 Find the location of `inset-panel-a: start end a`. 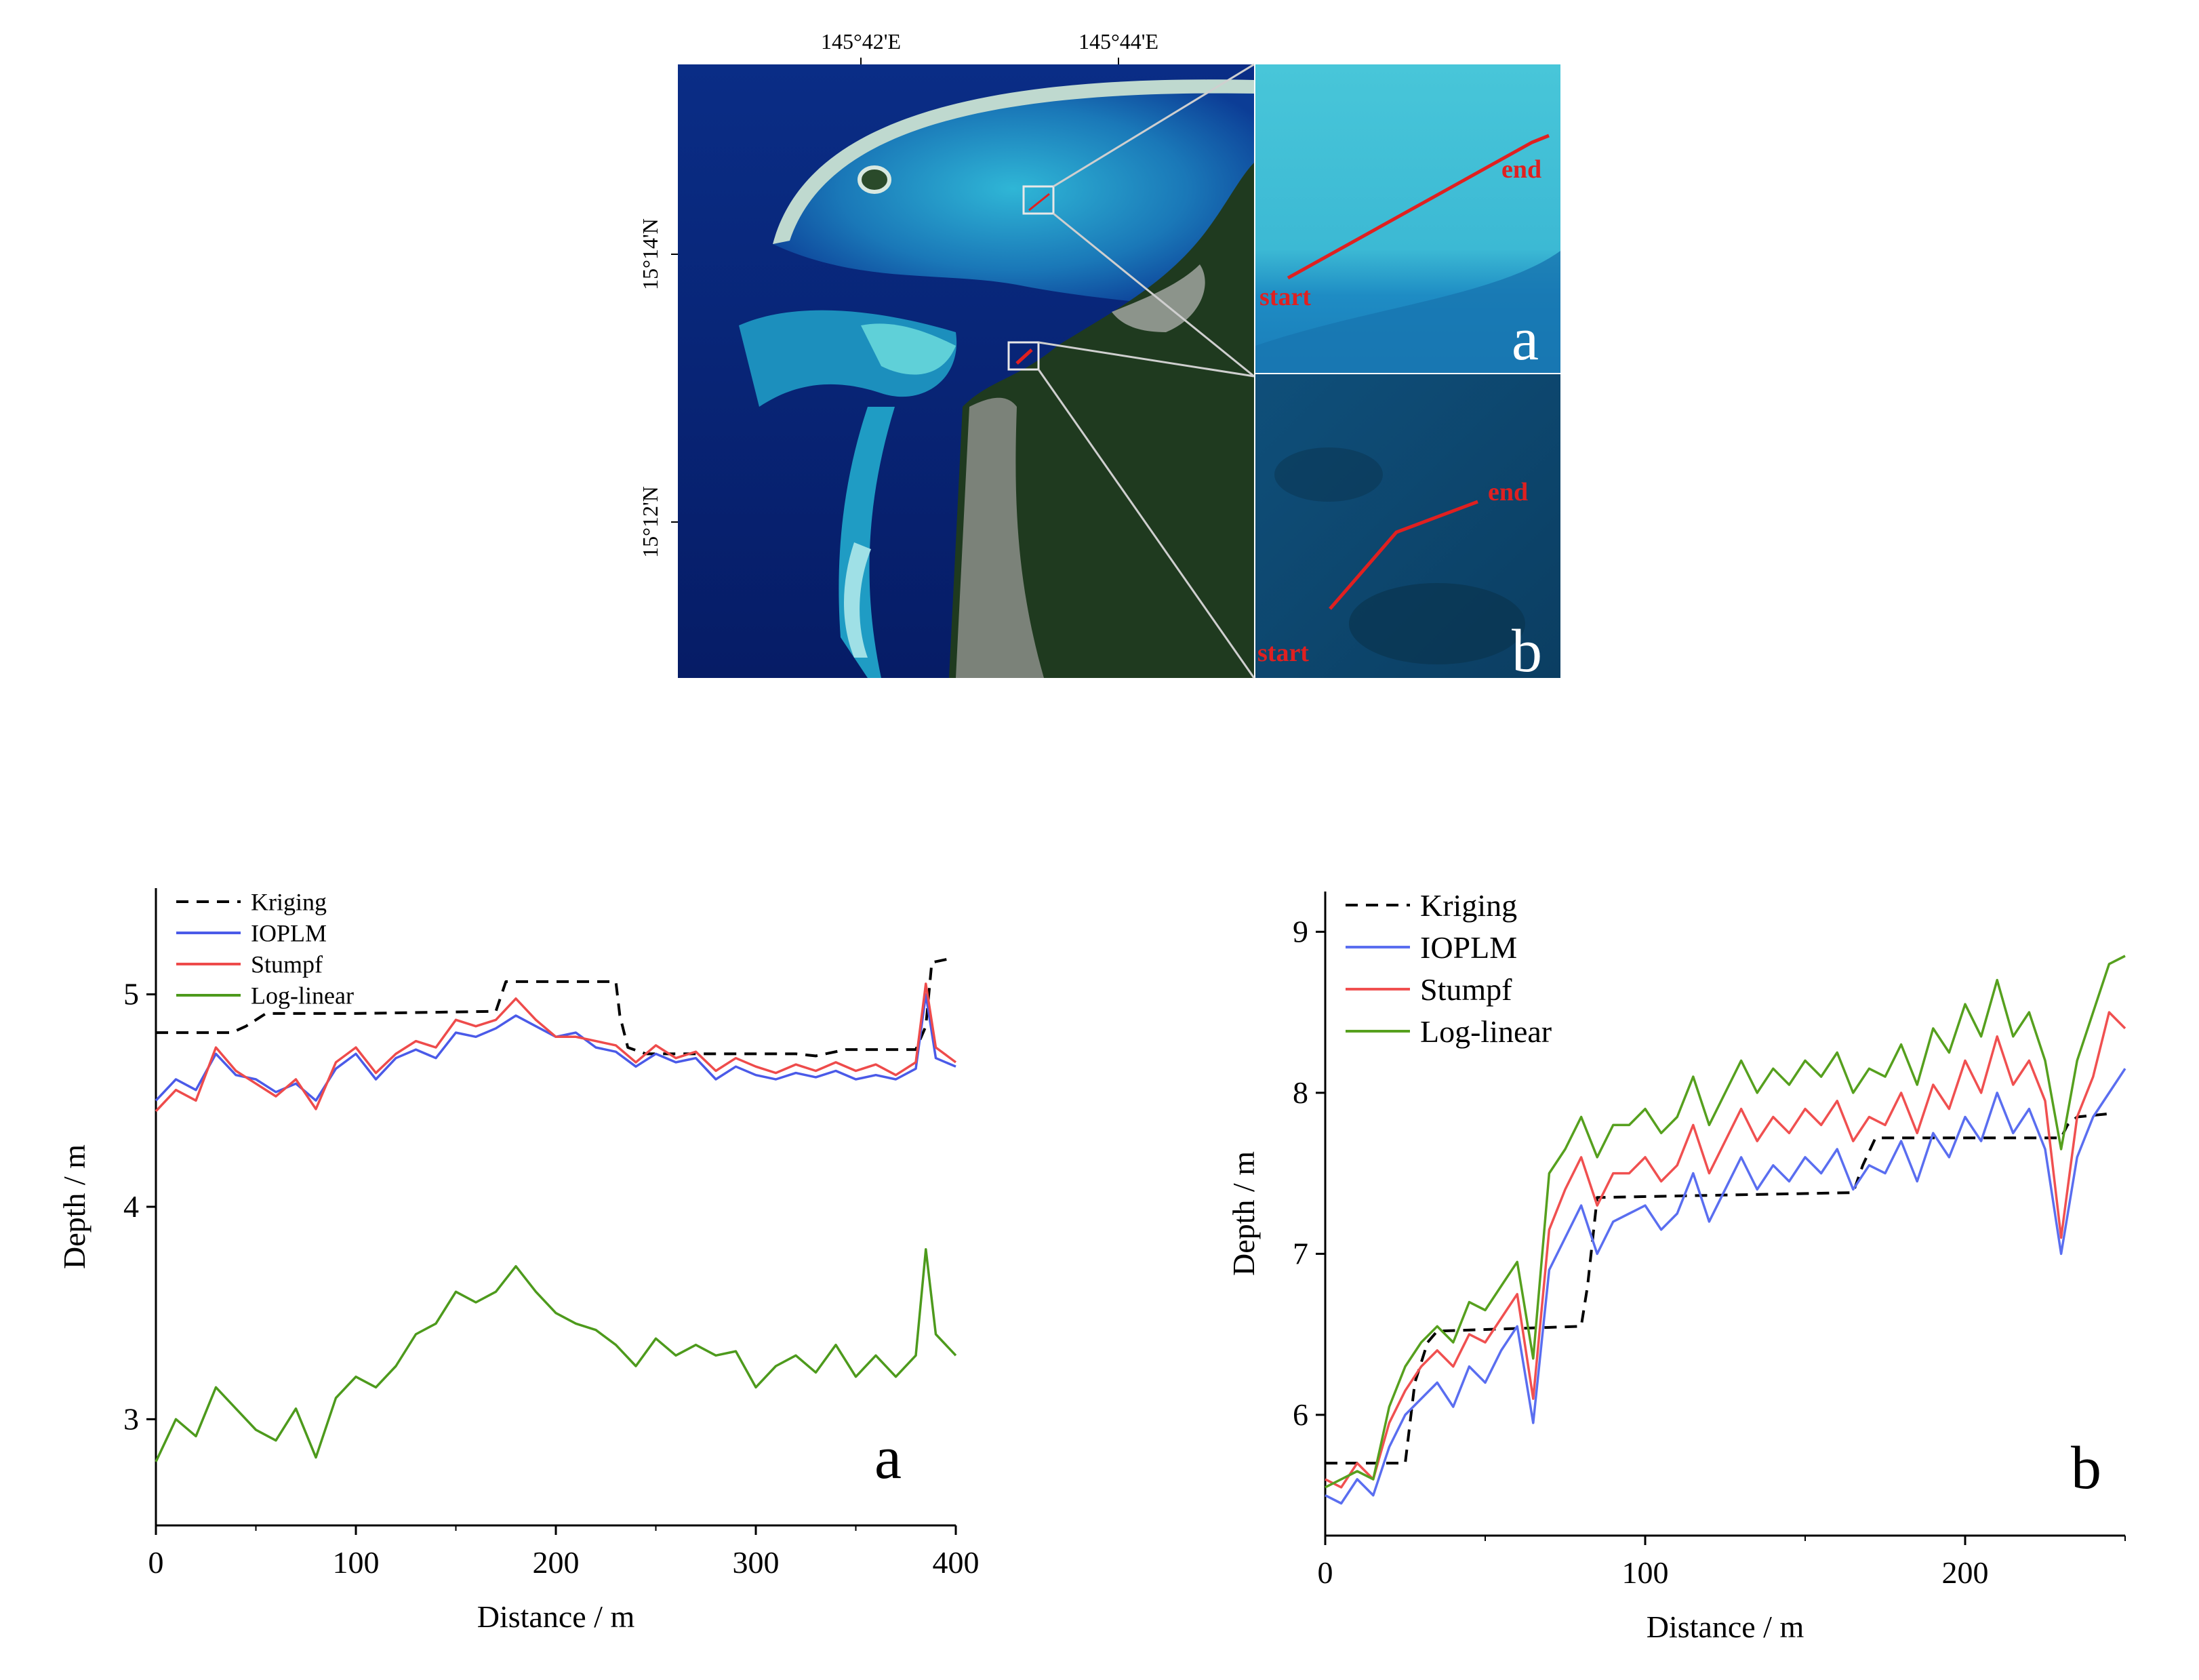

inset-panel-a: start end a is located at coordinates (1407, 218).